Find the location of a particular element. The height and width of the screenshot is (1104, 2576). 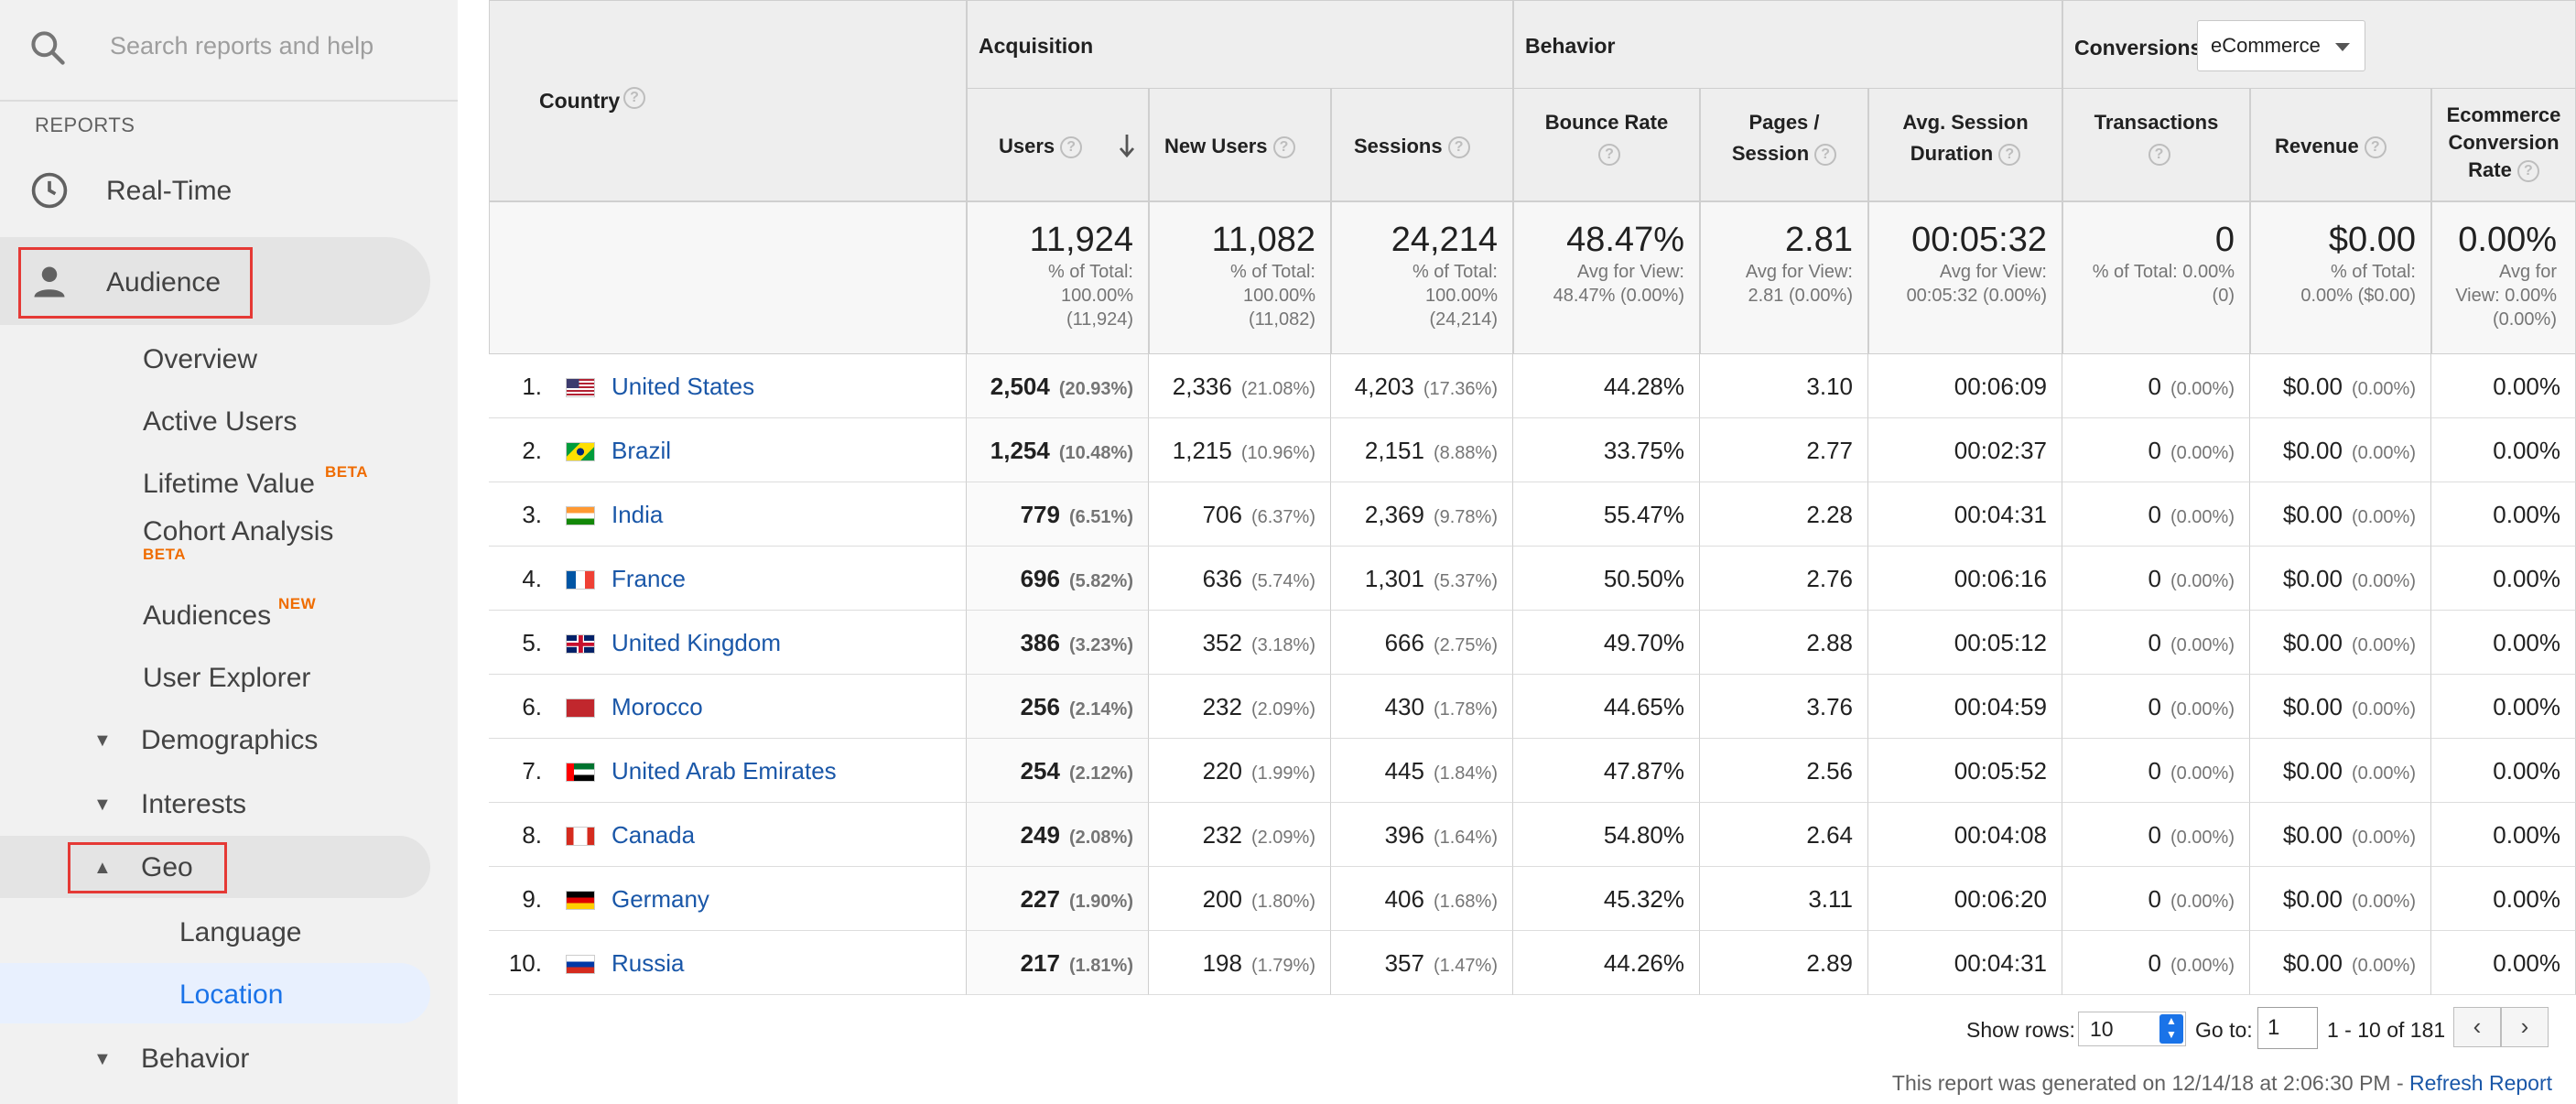

search-input: Search reports and help is located at coordinates (242, 46).